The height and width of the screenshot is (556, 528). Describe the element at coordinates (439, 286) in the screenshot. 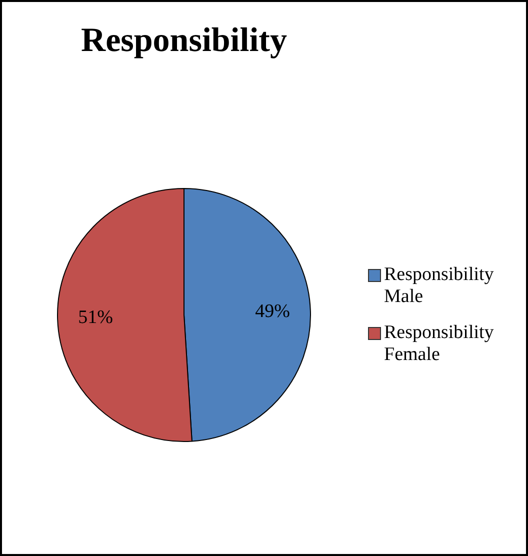

I see `legend-label: Responsibility Male` at that location.